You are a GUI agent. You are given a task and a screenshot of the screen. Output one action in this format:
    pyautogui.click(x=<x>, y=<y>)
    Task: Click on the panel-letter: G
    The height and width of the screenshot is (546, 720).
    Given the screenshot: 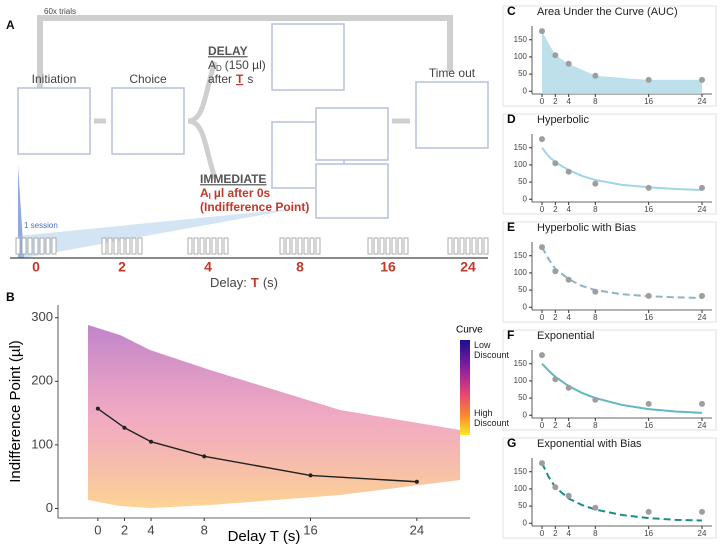 What is the action you would take?
    pyautogui.click(x=511, y=443)
    